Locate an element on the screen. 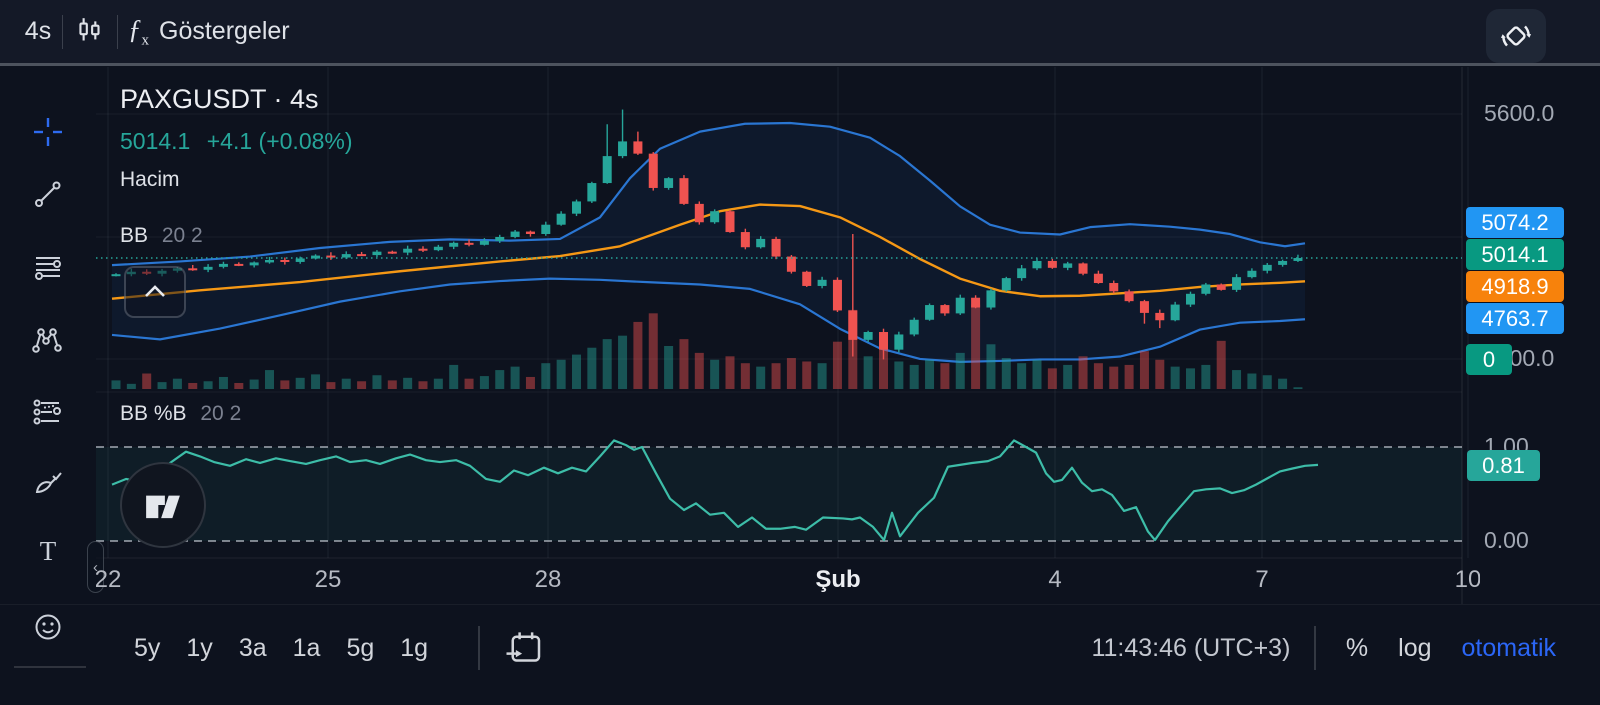  rotate-screen-button is located at coordinates (1516, 36).